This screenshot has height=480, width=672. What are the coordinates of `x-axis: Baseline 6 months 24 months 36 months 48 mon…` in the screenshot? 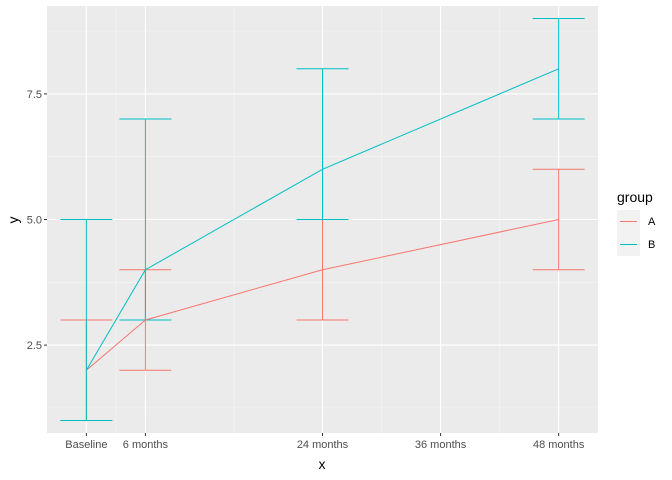 It's located at (325, 442).